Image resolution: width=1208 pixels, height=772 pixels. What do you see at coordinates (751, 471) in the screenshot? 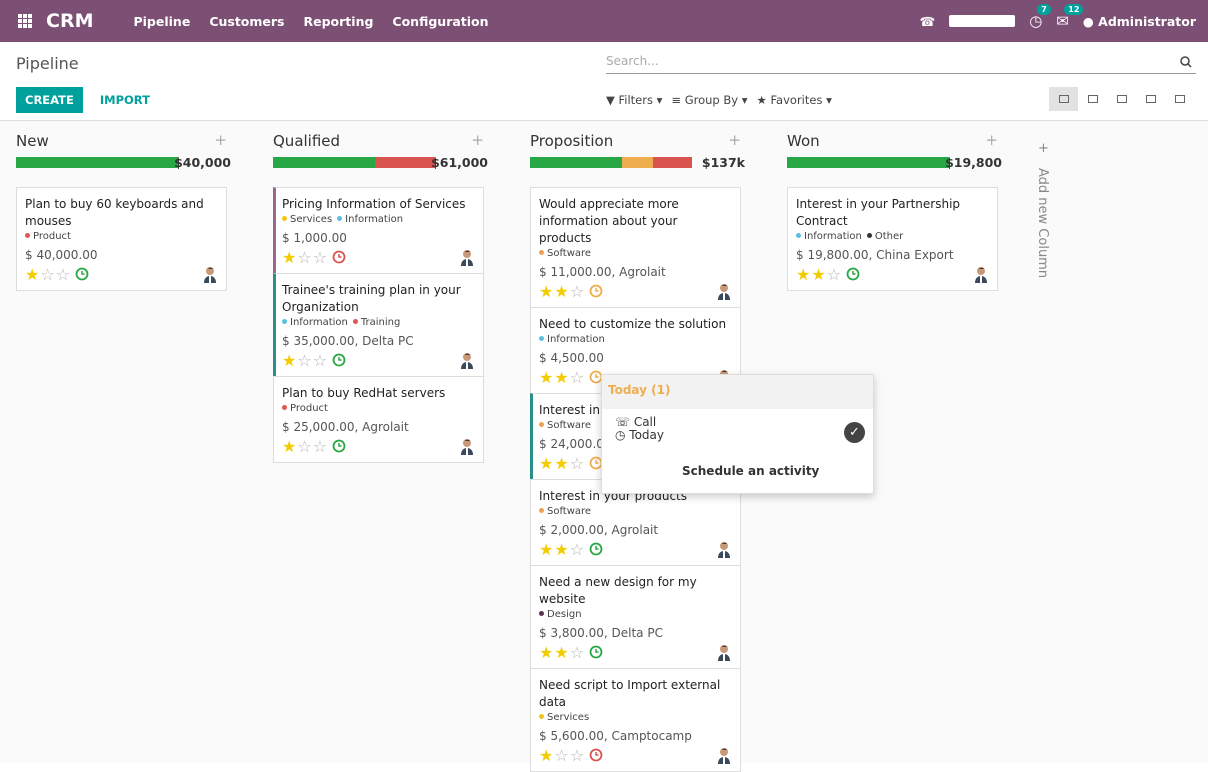
I see `schedule-activity: Schedule an activity` at bounding box center [751, 471].